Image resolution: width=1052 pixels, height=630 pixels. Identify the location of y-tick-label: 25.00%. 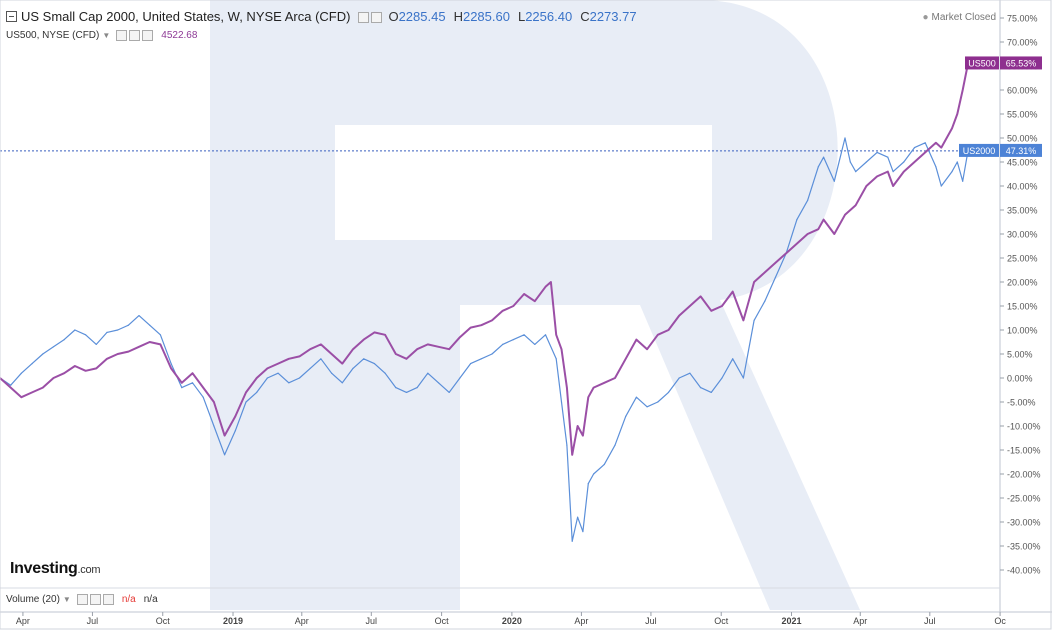
(1022, 259).